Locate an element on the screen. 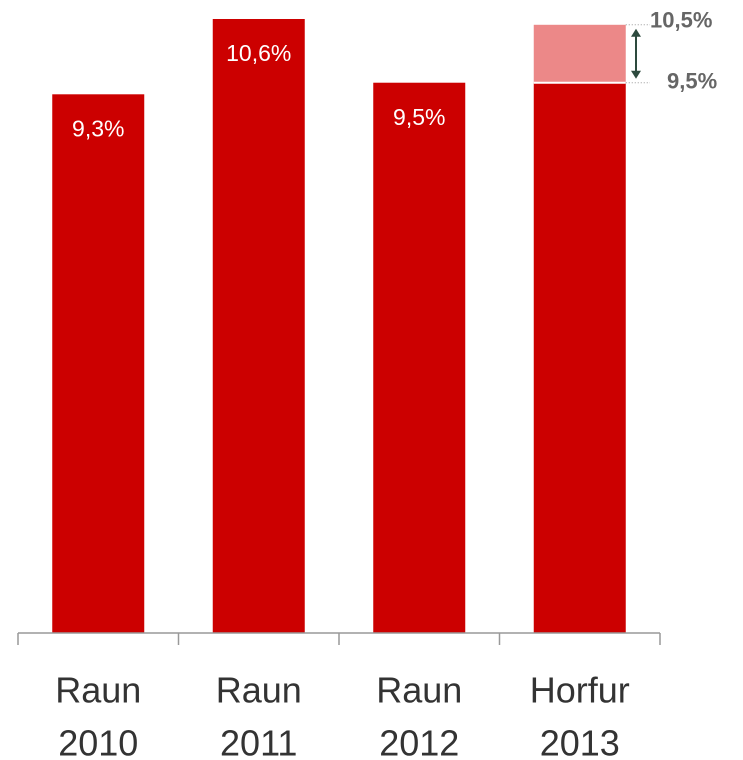  x-tick-label: Horfur is located at coordinates (580, 690).